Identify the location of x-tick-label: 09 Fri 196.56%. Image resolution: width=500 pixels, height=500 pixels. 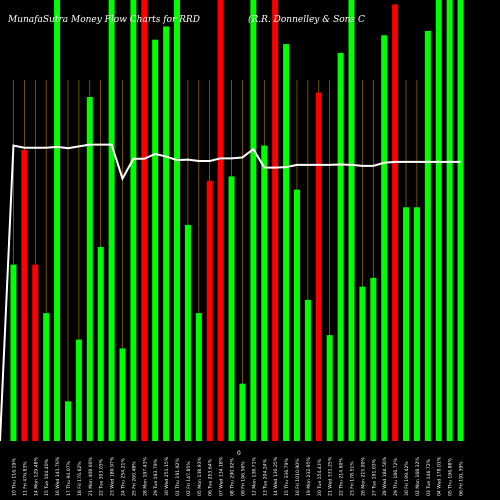
(243, 478).